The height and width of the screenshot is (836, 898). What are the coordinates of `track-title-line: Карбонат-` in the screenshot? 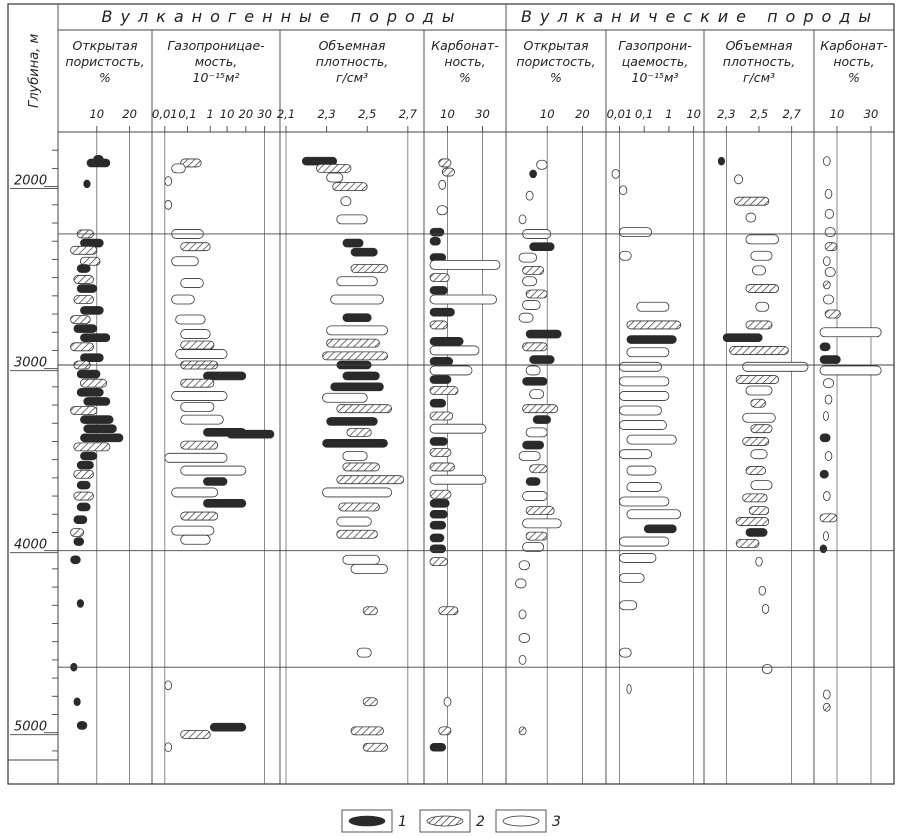 It's located at (465, 45).